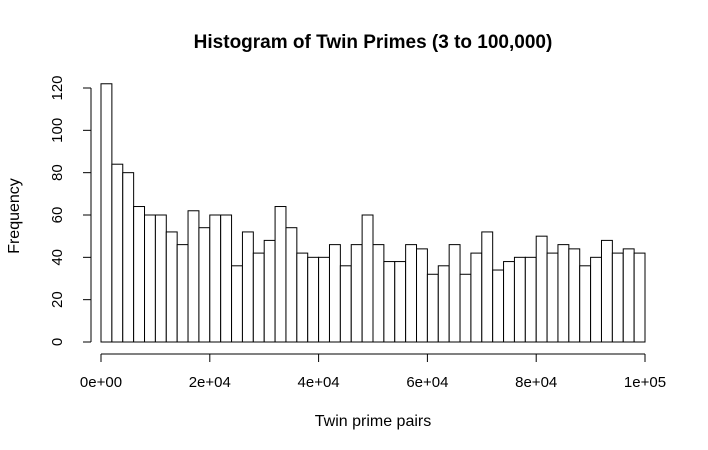  What do you see at coordinates (373, 421) in the screenshot?
I see `x-axis-title: Twin prime pairs` at bounding box center [373, 421].